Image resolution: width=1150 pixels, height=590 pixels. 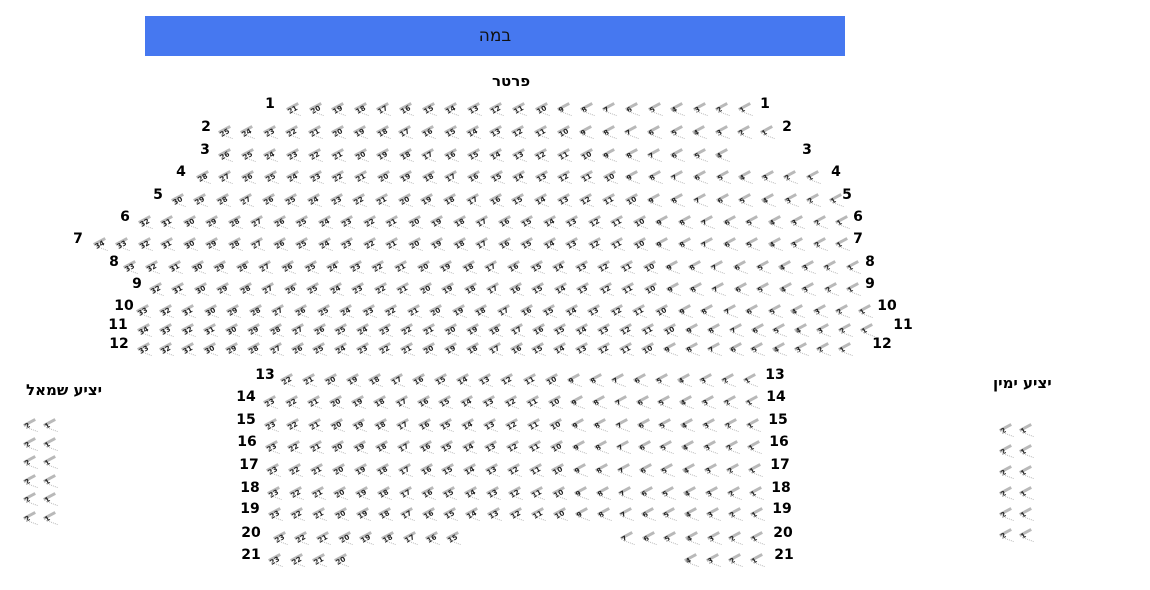 What do you see at coordinates (280, 244) in the screenshot?
I see `seat: 26` at bounding box center [280, 244].